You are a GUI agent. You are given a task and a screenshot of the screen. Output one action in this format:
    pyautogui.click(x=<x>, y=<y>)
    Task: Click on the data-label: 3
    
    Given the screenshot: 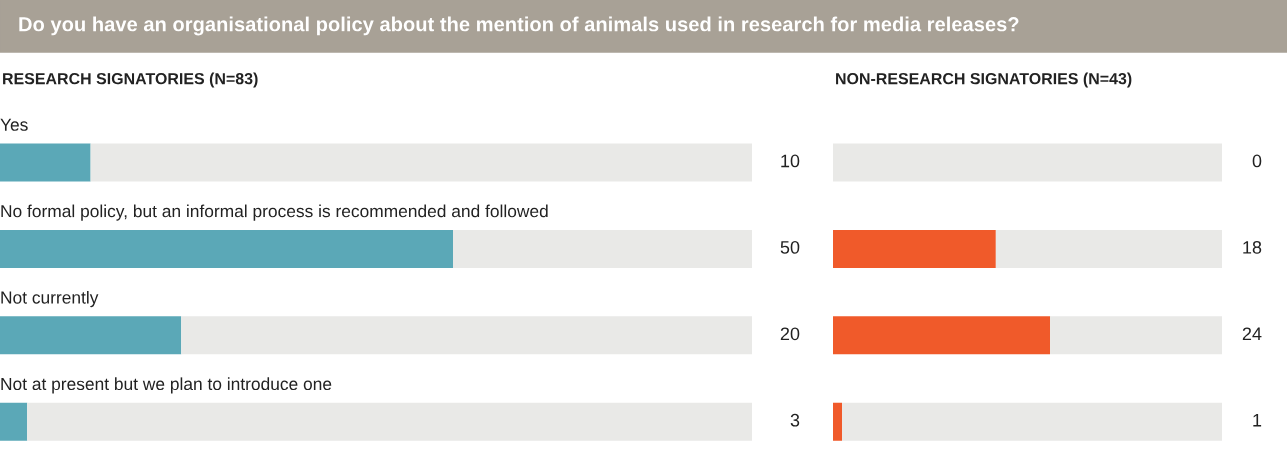 What is the action you would take?
    pyautogui.click(x=795, y=420)
    